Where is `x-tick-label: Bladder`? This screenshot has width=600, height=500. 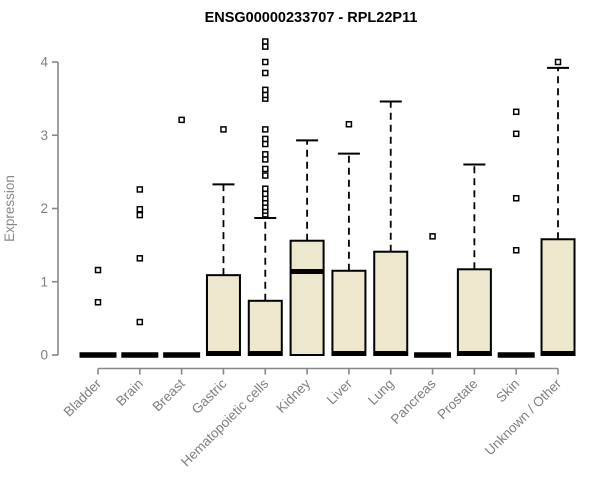 x-tick-label: Bladder is located at coordinates (83, 398).